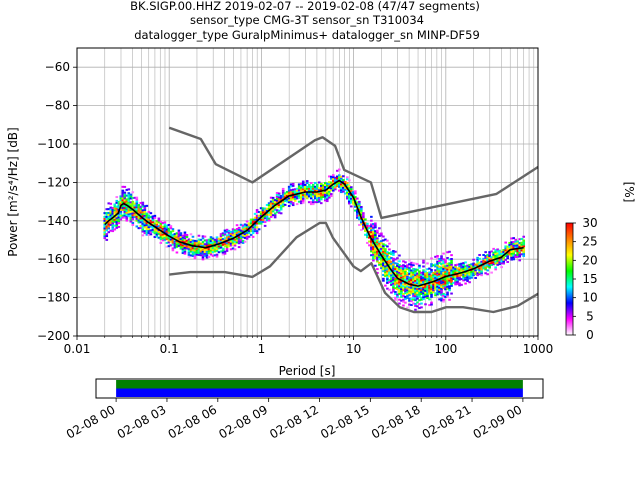 This screenshot has height=480, width=640. What do you see at coordinates (589, 279) in the screenshot?
I see `colorbar-tick-label: 15` at bounding box center [589, 279].